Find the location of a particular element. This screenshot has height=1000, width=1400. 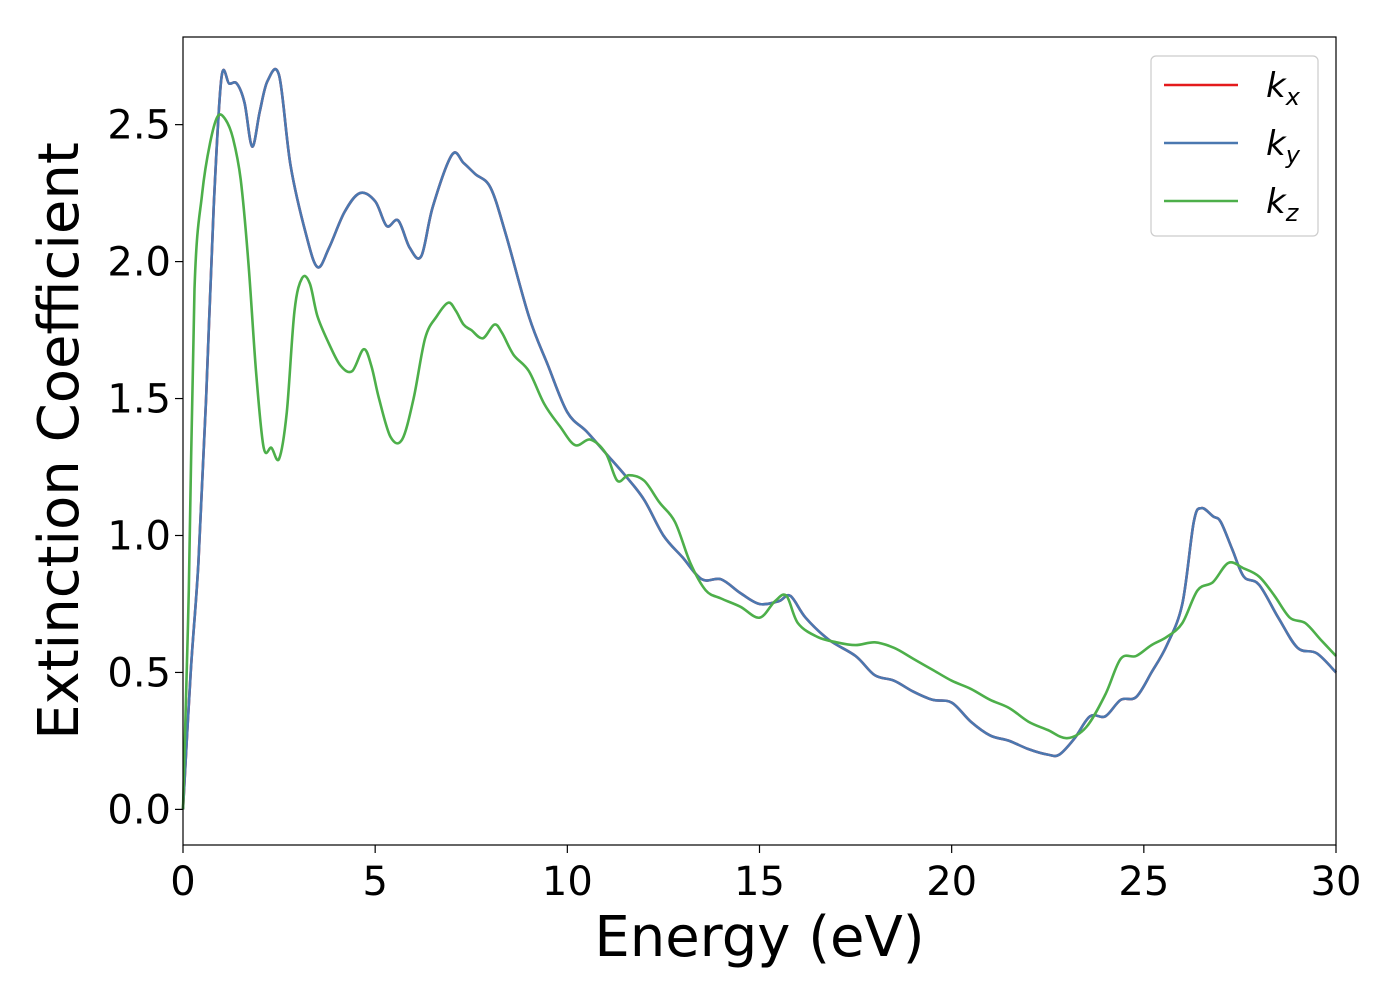

x-axis: 0 5 10 15 20 25 30 is located at coordinates (765, 875).